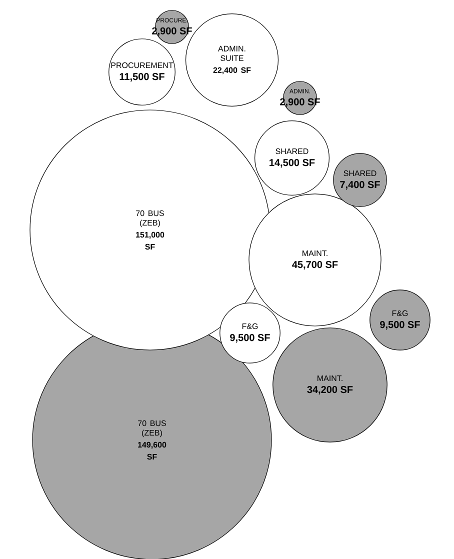 Image resolution: width=454 pixels, height=559 pixels. What do you see at coordinates (315, 265) in the screenshot?
I see `data-label: 45,700 SF` at bounding box center [315, 265].